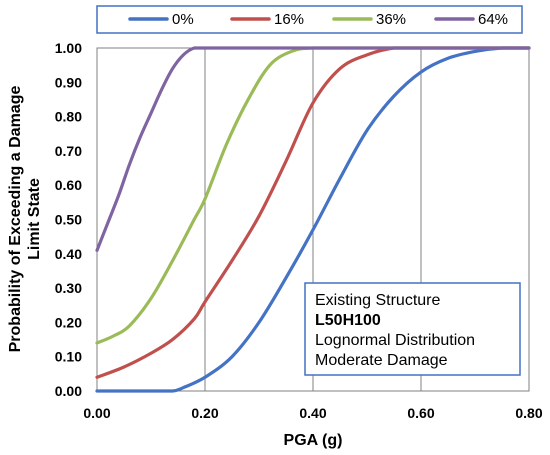 This screenshot has height=455, width=550. I want to click on x-tick-labels: 0.00 0.20 0.40 0.60 0.80, so click(312, 413).